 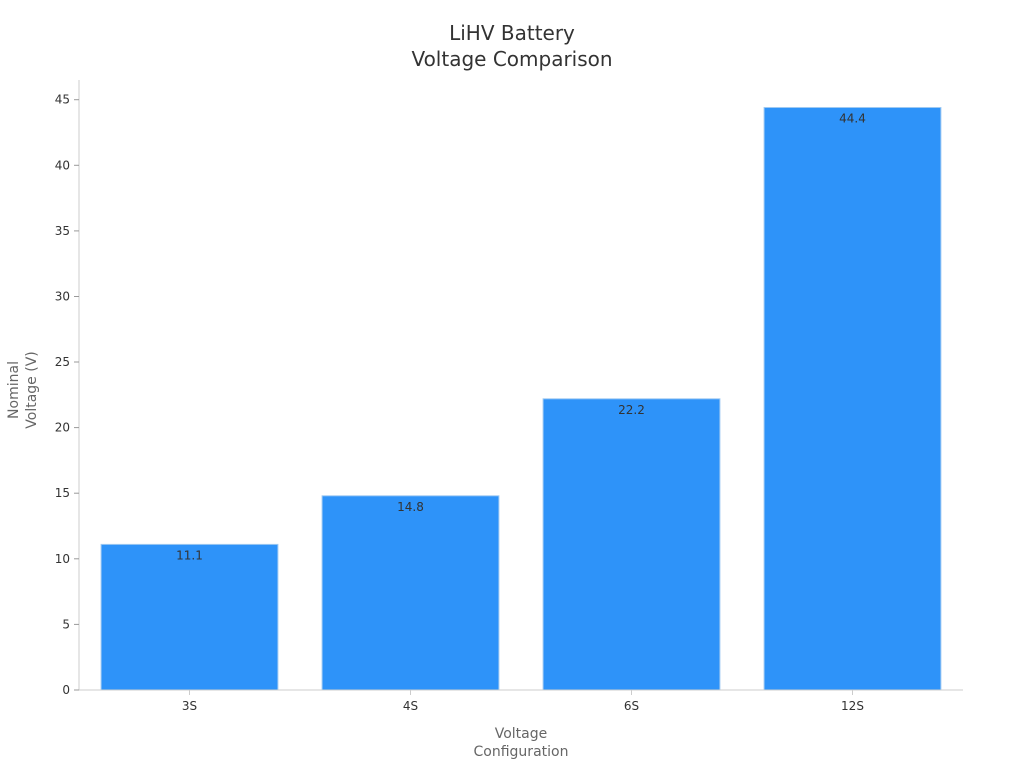 I want to click on y-axis-label-line-2: Voltage (V), so click(x=32, y=389).